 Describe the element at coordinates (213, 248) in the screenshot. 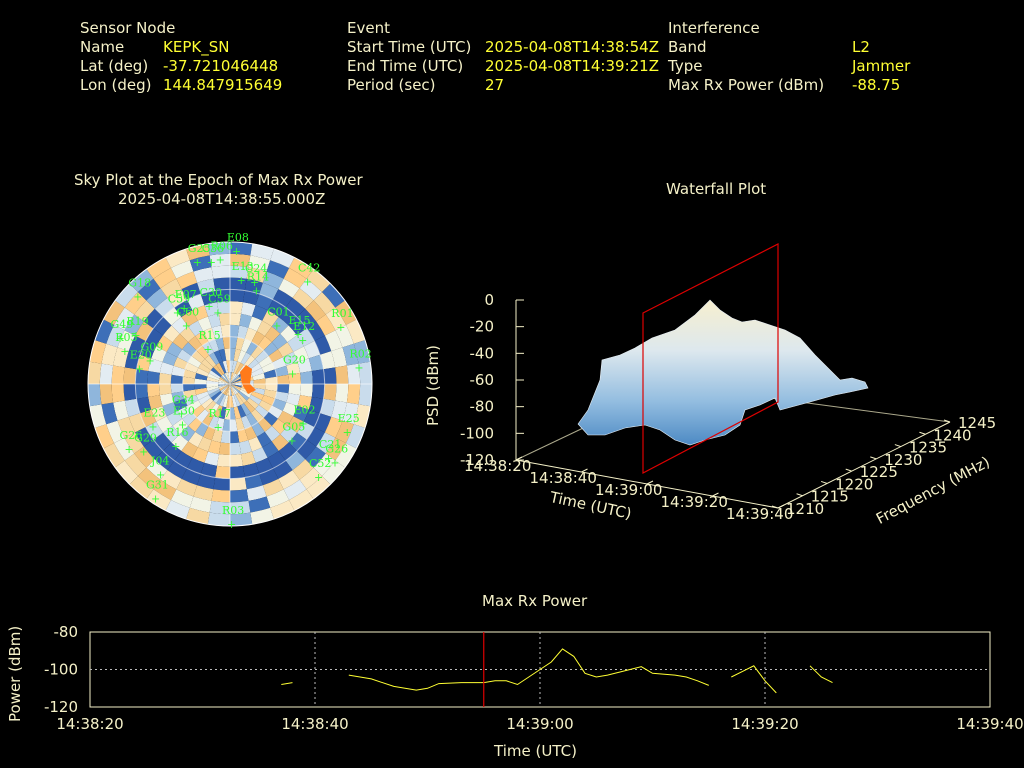

I see `satellite-label: C36` at that location.